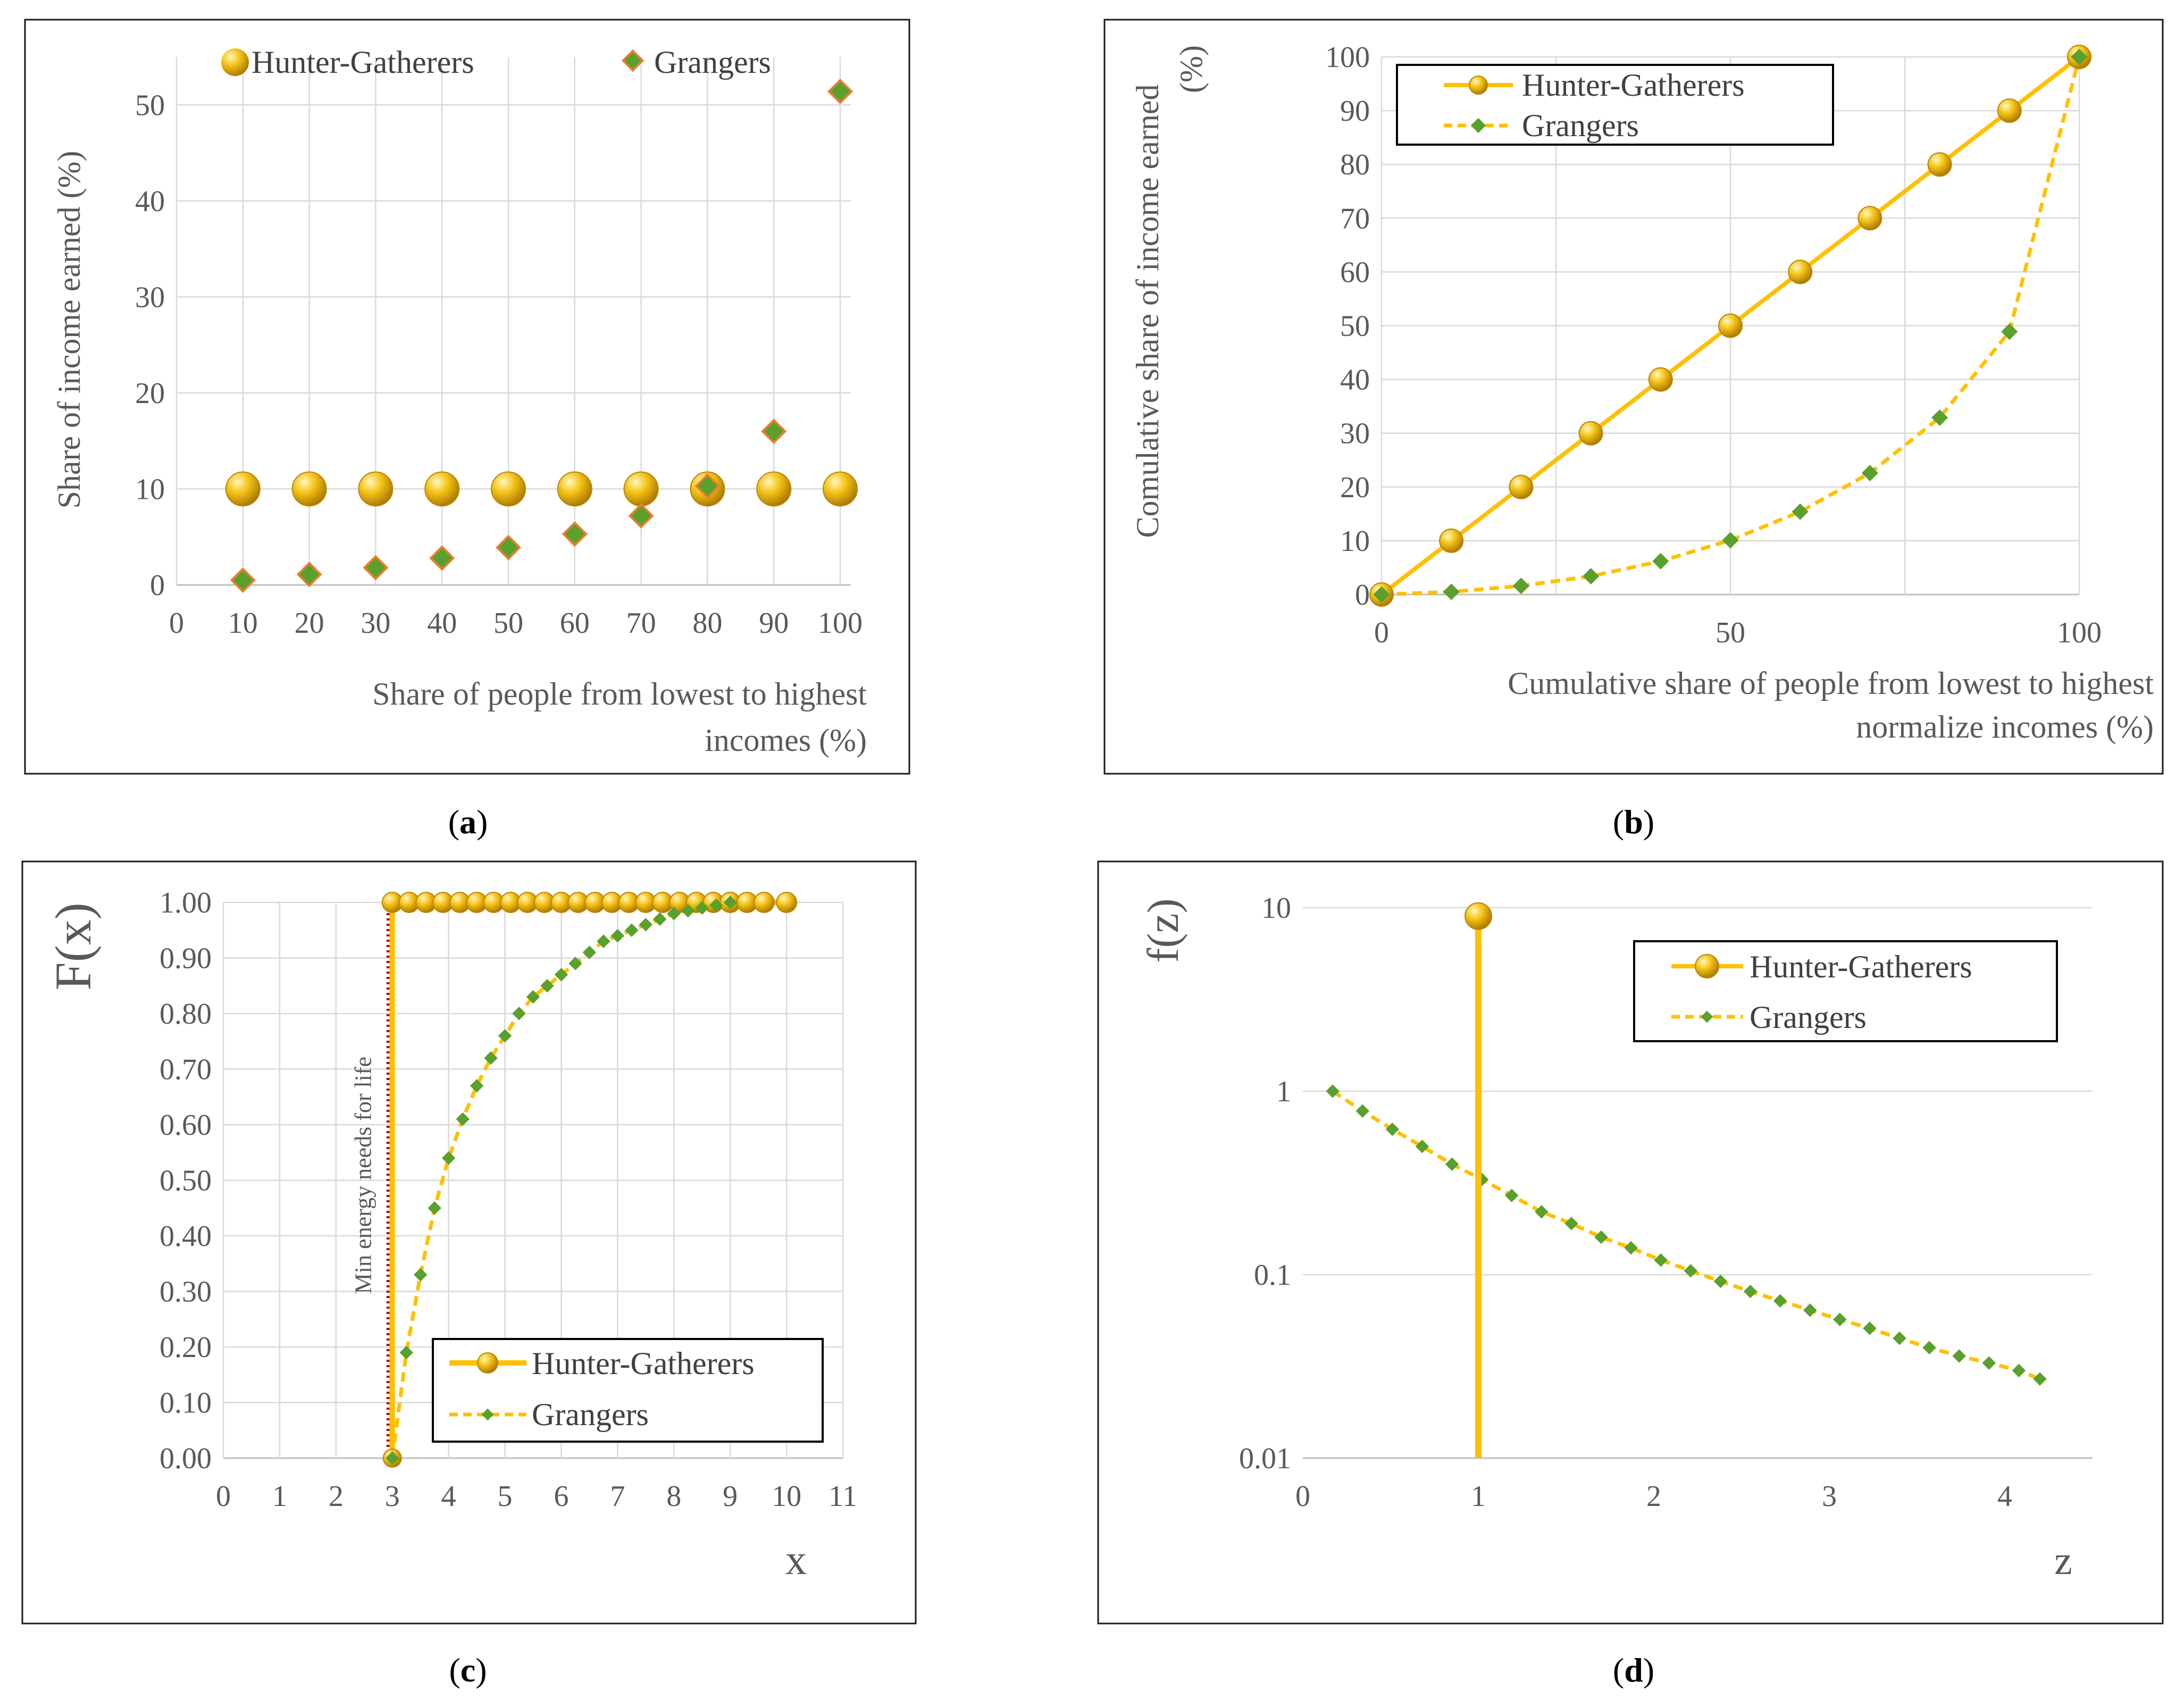 The width and height of the screenshot is (2184, 1699). I want to click on c-xtick-0: 0, so click(223, 1496).